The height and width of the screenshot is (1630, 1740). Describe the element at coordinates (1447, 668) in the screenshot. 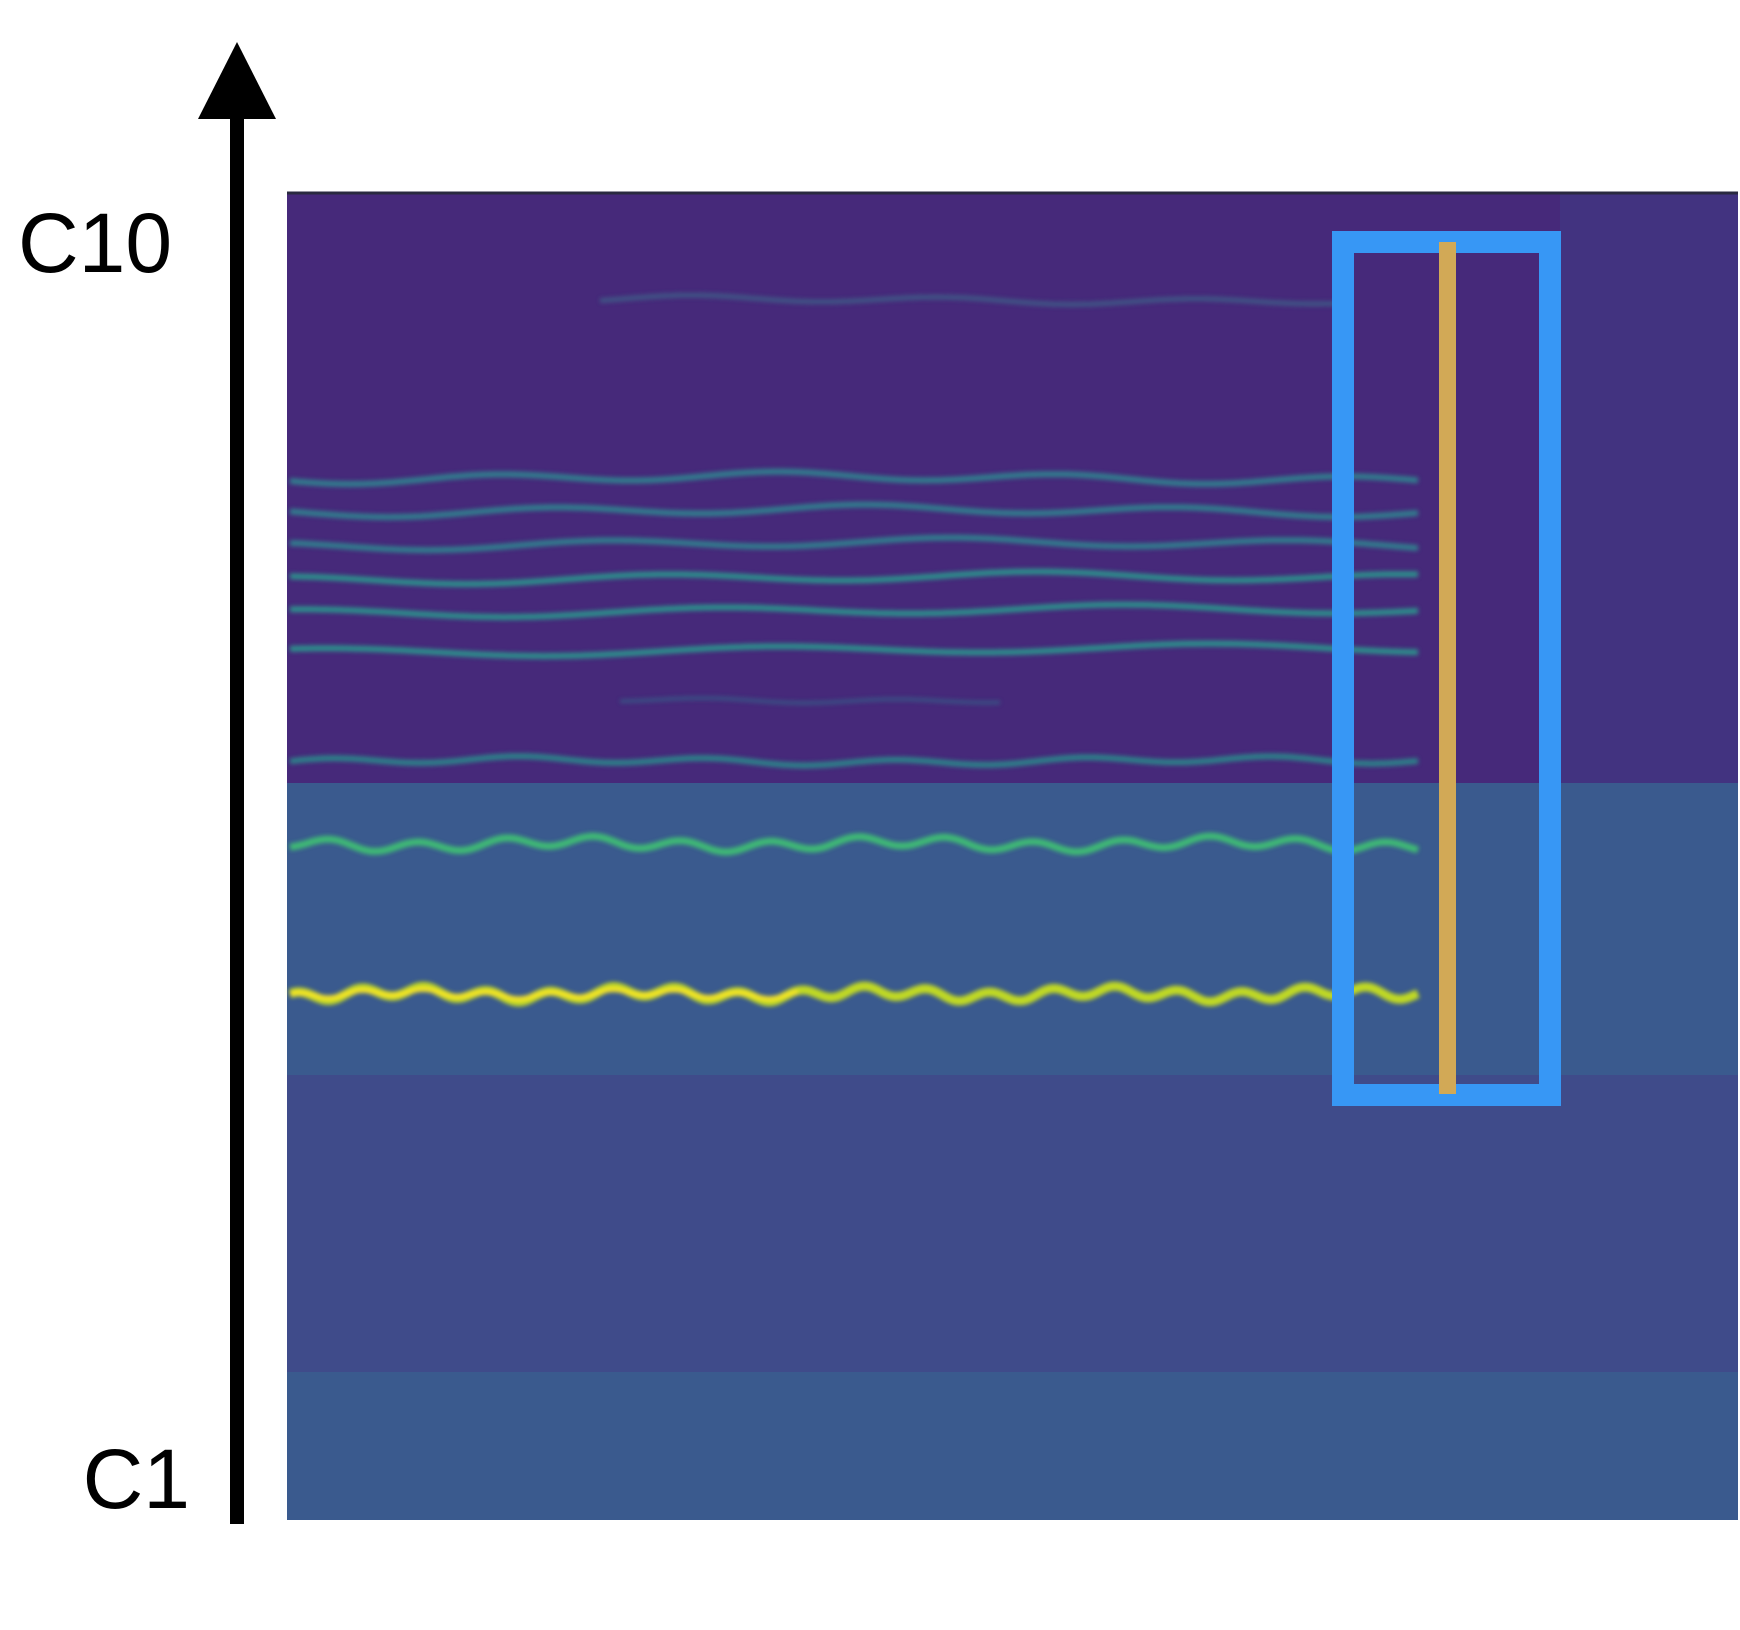

I see `time-cursor` at that location.